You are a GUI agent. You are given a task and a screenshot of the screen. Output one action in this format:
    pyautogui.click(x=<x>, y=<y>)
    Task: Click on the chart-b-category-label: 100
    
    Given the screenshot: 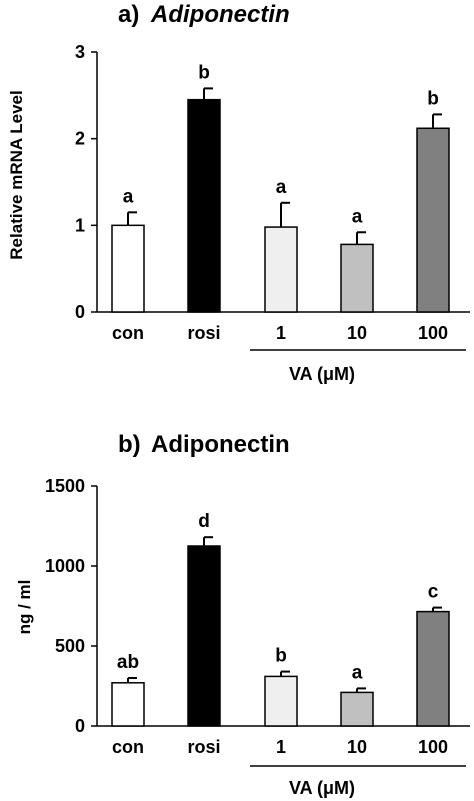 What is the action you would take?
    pyautogui.click(x=433, y=747)
    